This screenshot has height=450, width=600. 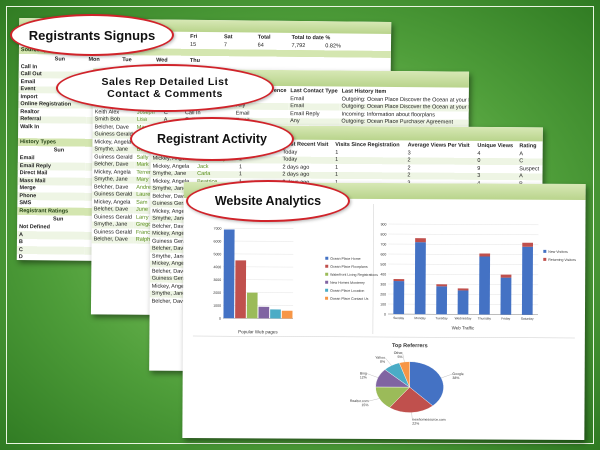 I want to click on y-tick-label: 100, so click(x=383, y=304).